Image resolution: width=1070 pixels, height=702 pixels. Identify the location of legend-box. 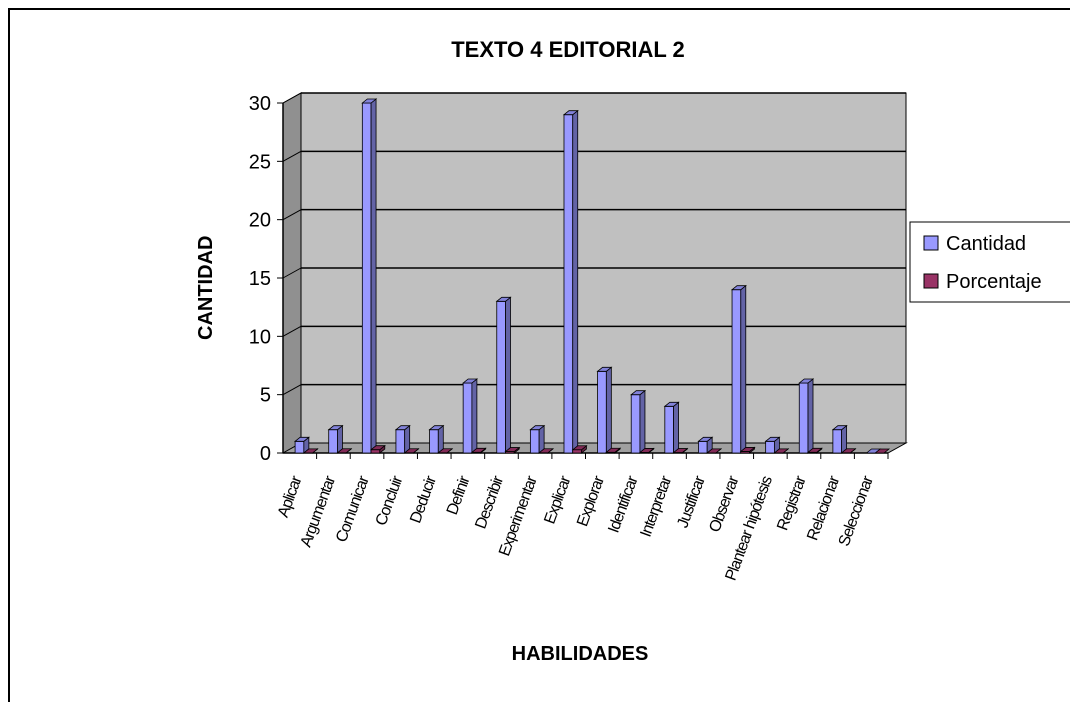
(989, 262).